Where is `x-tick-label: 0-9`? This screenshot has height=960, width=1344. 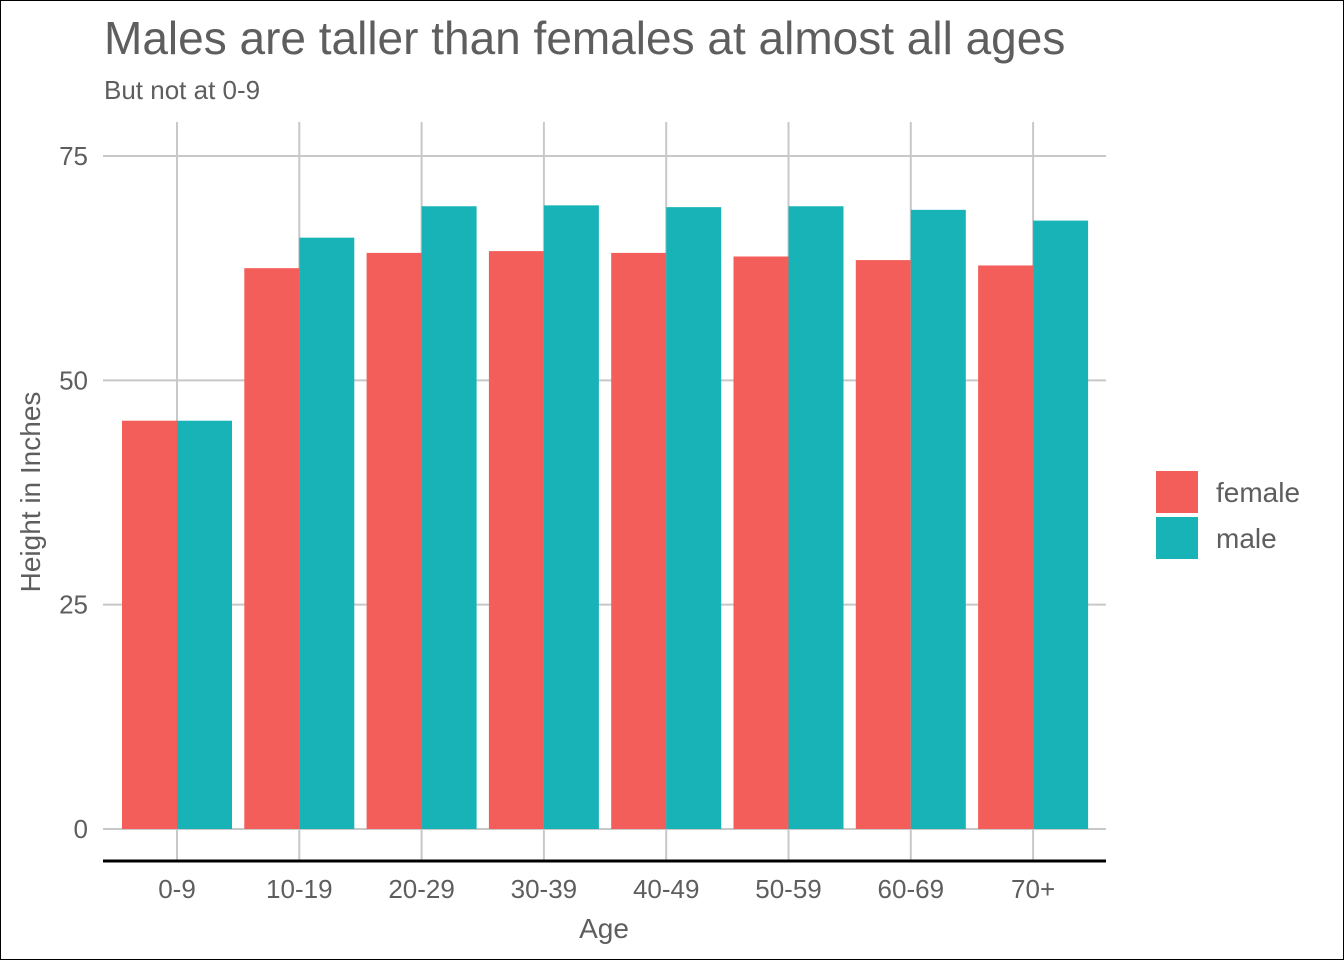 x-tick-label: 0-9 is located at coordinates (177, 889).